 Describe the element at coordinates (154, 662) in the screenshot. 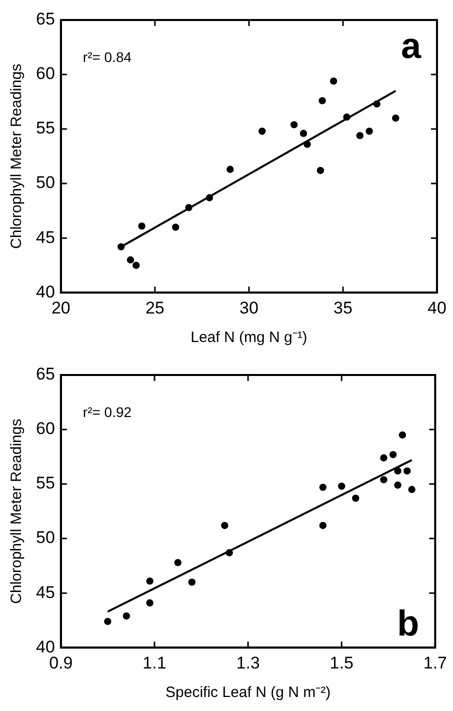

I see `x-tick-label: 1.1` at that location.